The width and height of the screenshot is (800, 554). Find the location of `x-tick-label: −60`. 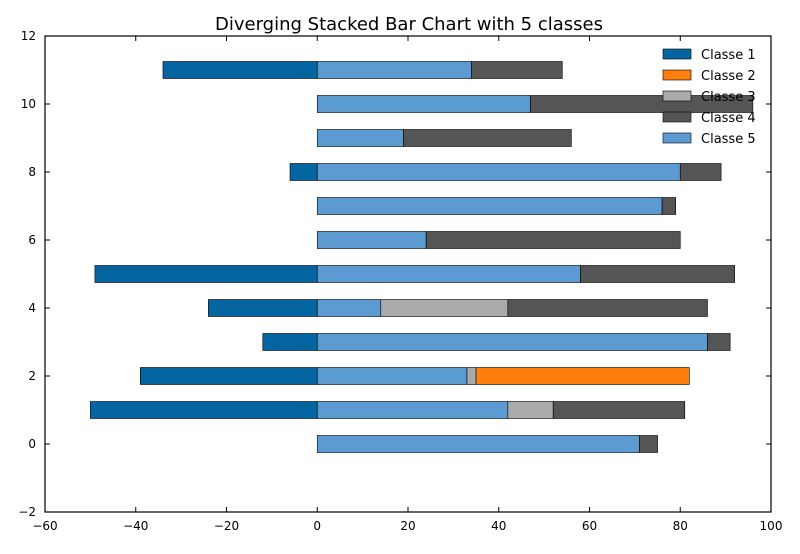

x-tick-label: −60 is located at coordinates (44, 526).